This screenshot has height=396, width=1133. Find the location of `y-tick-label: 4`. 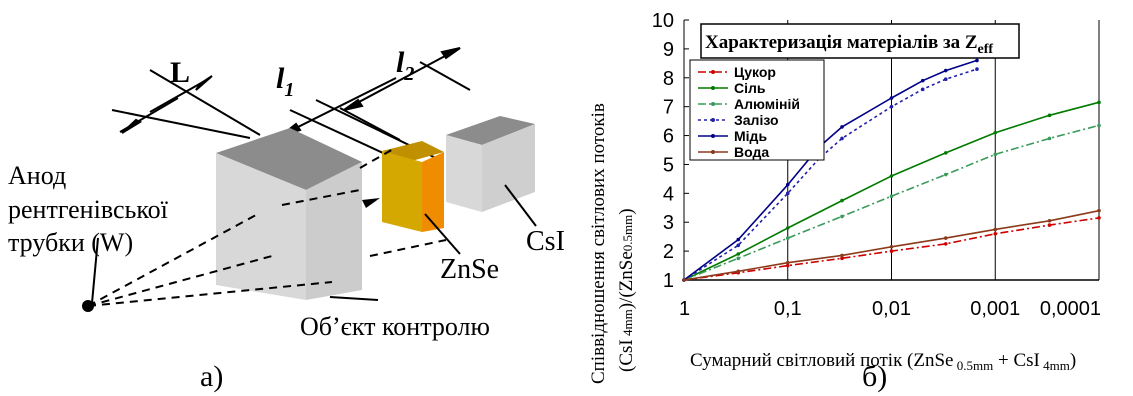

y-tick-label: 4 is located at coordinates (668, 194).